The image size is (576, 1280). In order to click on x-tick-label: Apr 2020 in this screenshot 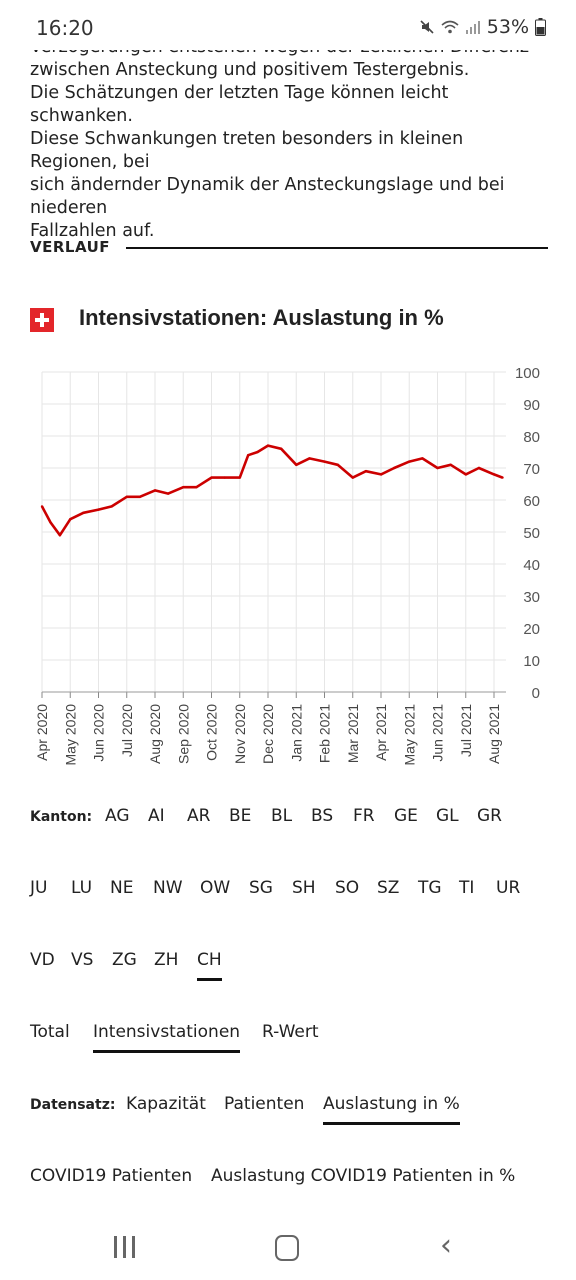, I will do `click(42, 732)`.